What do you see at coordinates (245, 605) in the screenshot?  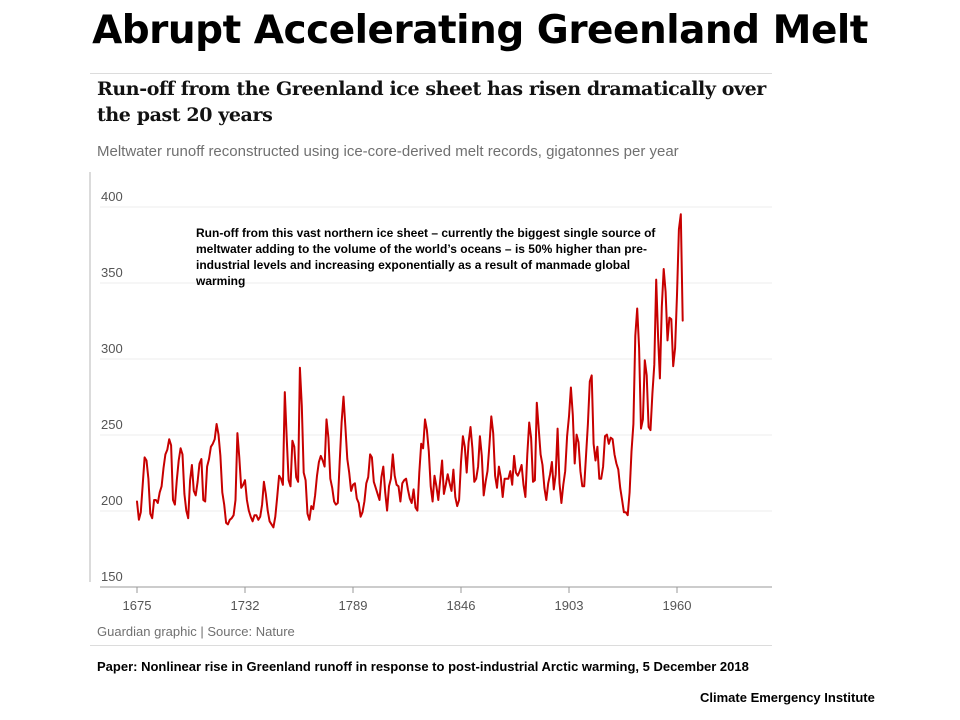 I see `x-tick-1732: 1732` at bounding box center [245, 605].